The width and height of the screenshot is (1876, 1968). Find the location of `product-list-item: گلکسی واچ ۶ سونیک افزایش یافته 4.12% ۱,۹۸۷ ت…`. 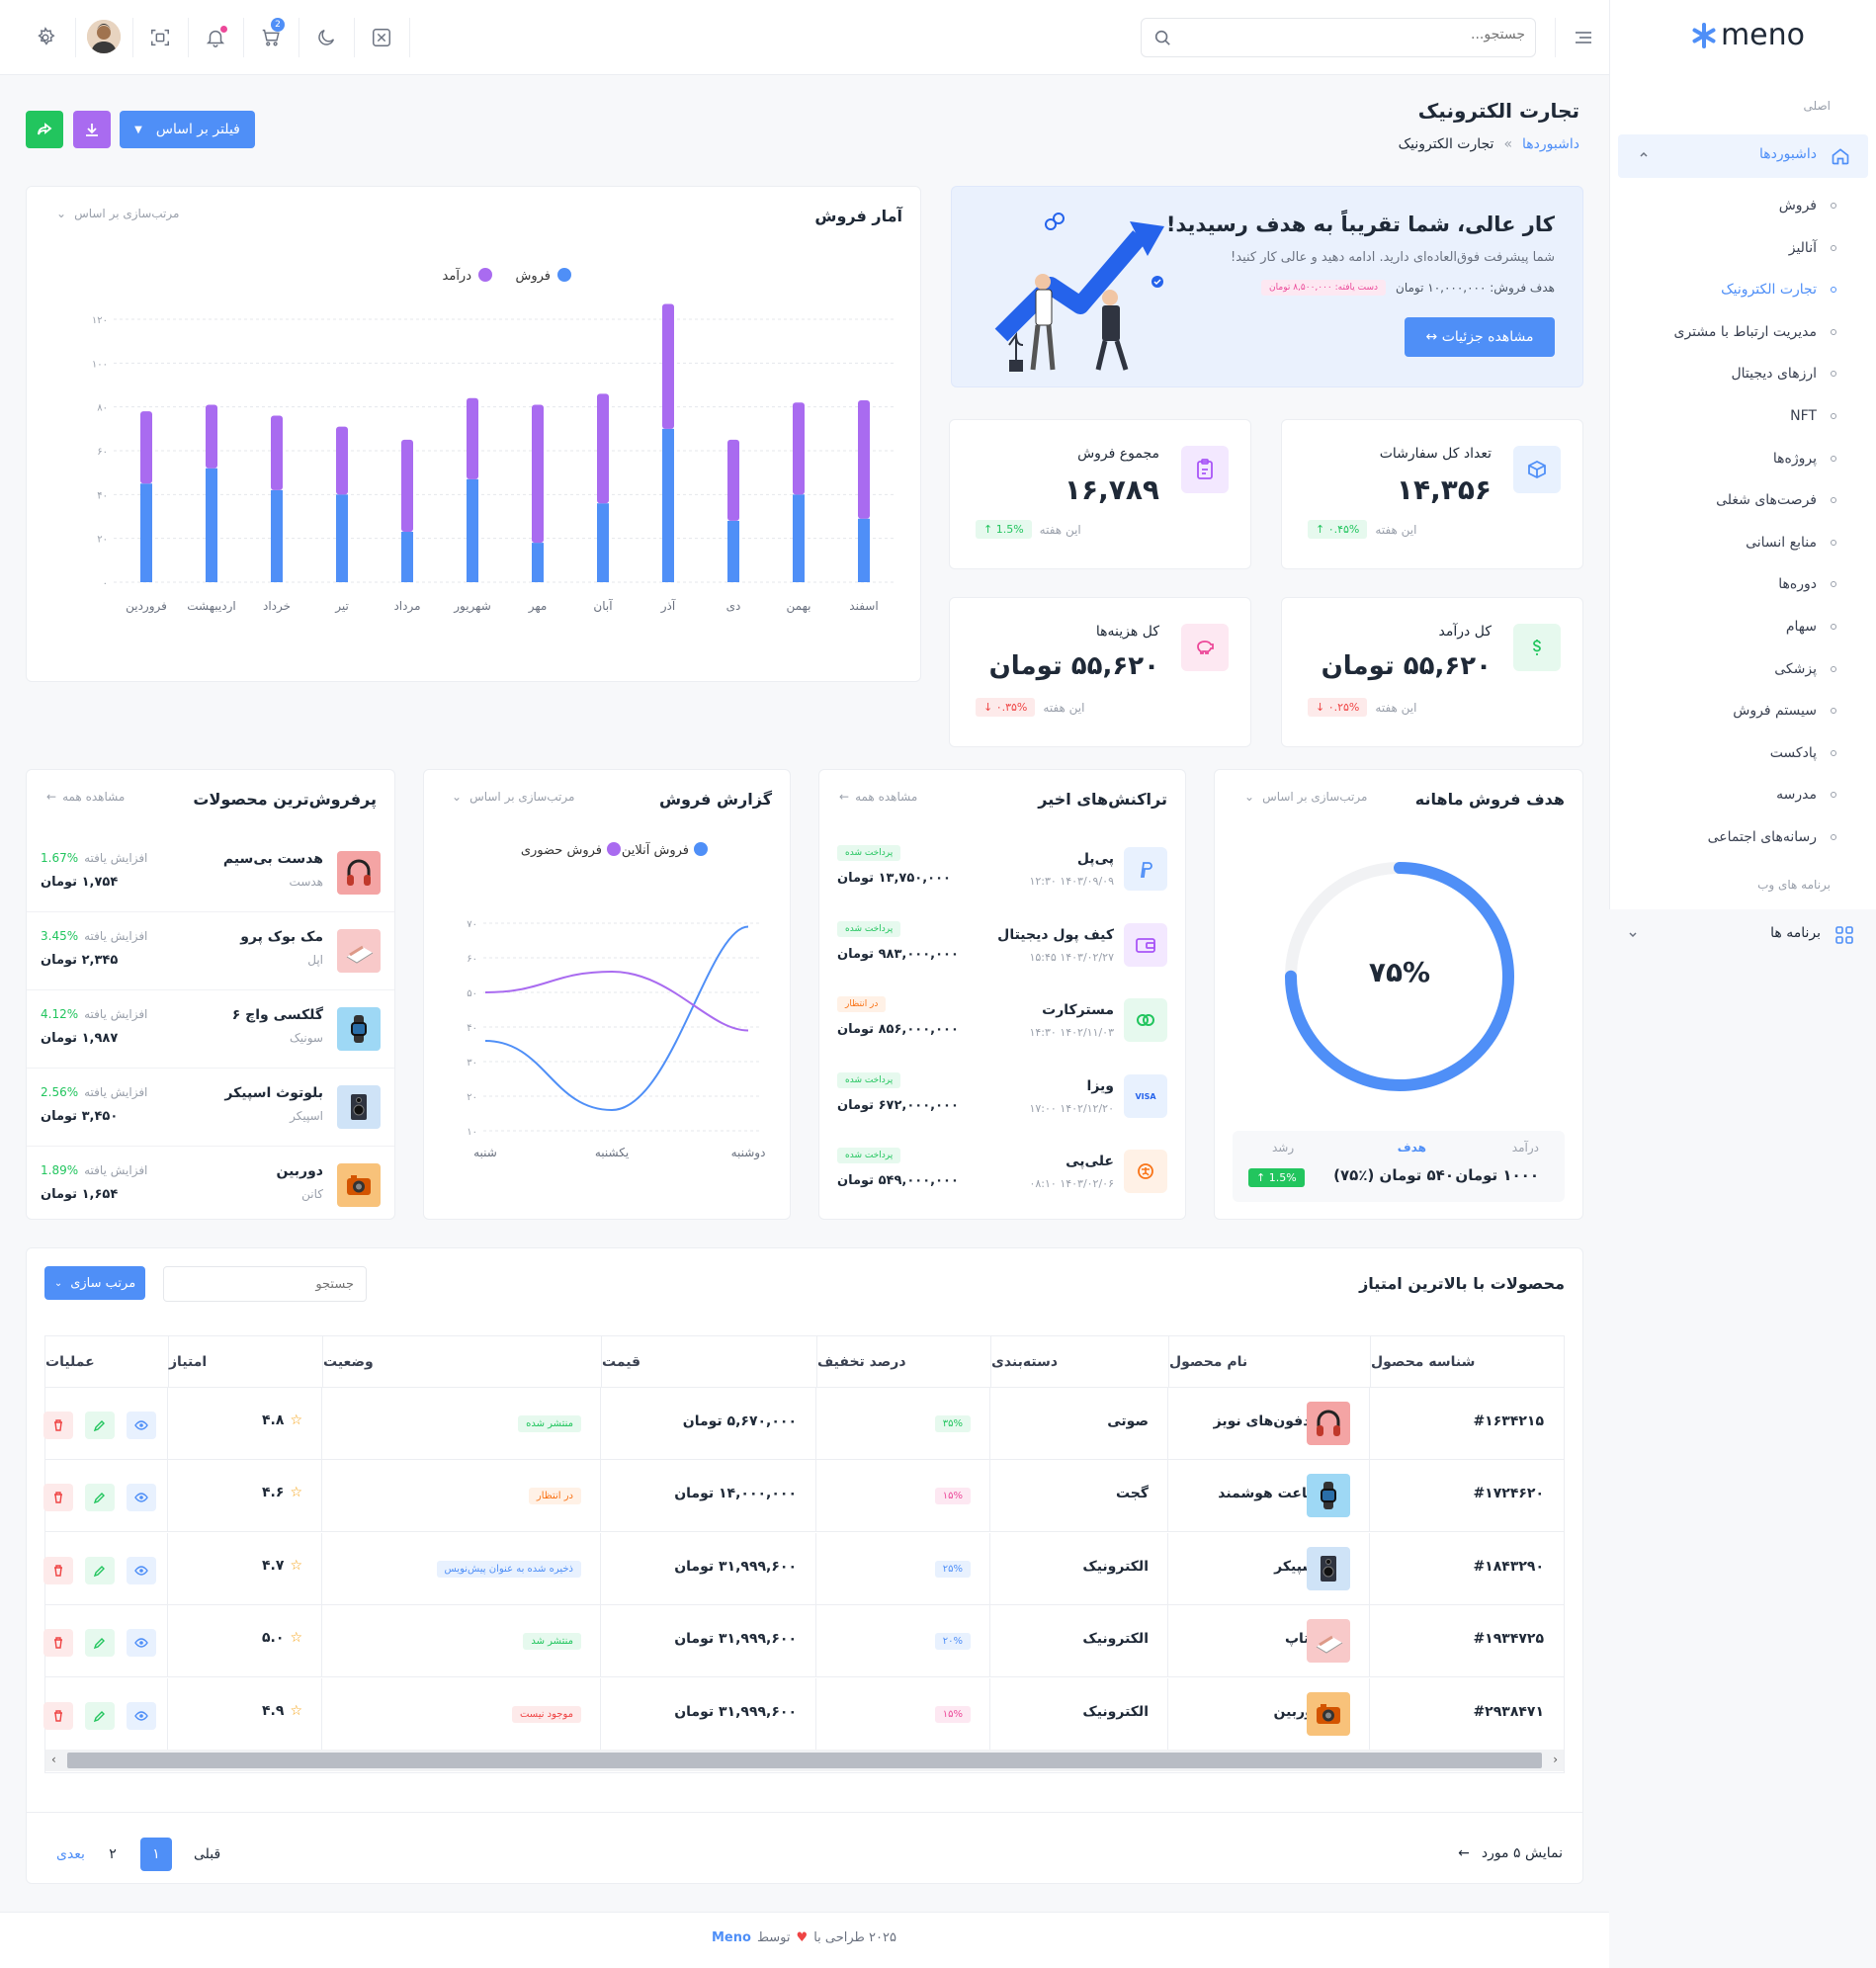

product-list-item: گلکسی واچ ۶ سونیک افزایش یافته 4.12% ۱,۹۸۷ ت… is located at coordinates (211, 1030).